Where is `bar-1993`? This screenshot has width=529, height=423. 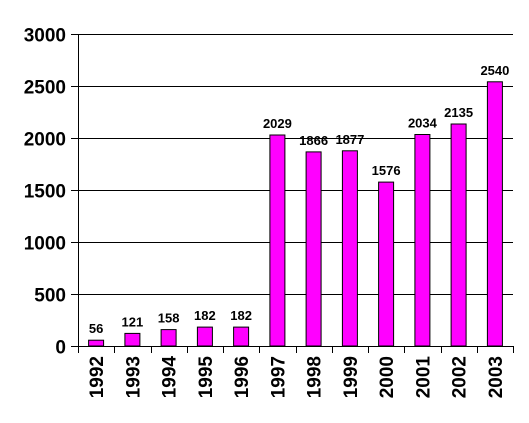 bar-1993 is located at coordinates (132, 339).